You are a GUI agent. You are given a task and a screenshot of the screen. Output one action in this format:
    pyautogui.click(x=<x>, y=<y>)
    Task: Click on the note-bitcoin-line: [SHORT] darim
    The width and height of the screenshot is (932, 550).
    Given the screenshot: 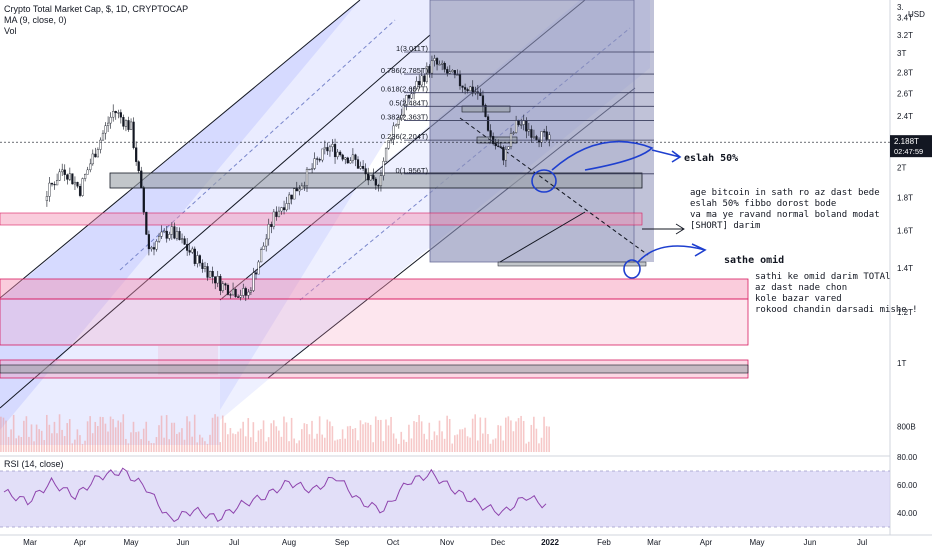 What is the action you would take?
    pyautogui.click(x=725, y=226)
    